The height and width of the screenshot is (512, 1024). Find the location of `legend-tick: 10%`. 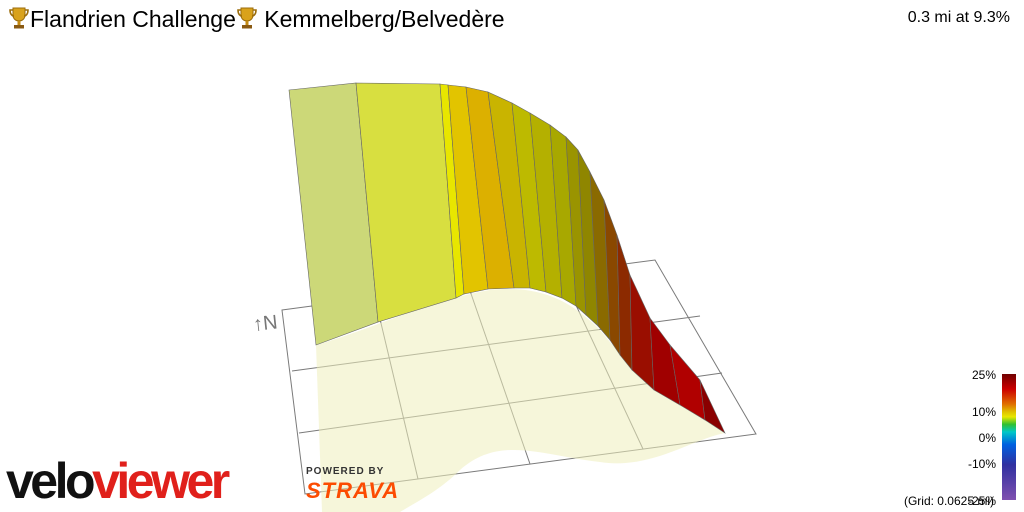

legend-tick: 10% is located at coordinates (983, 412).